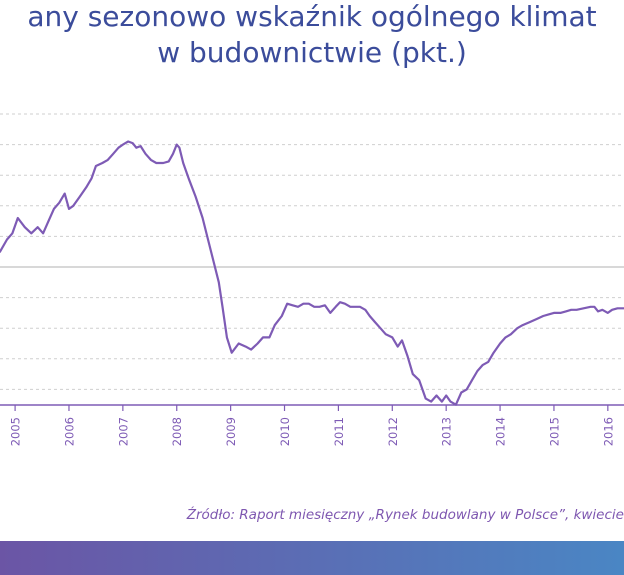 Image resolution: width=624 pixels, height=575 pixels. Describe the element at coordinates (447, 431) in the screenshot. I see `x-tick-label-2013: 2013` at that location.